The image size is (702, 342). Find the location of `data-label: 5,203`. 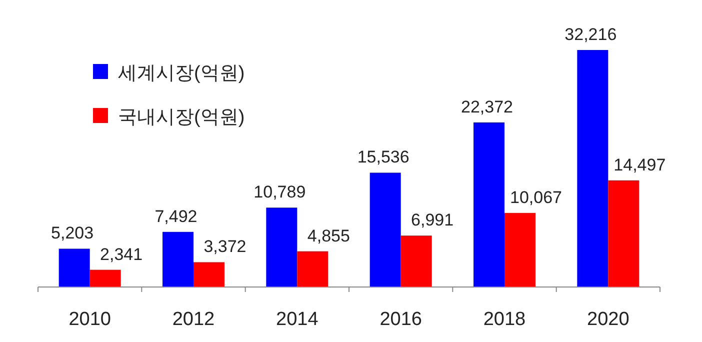

data-label: 5,203 is located at coordinates (72, 233).